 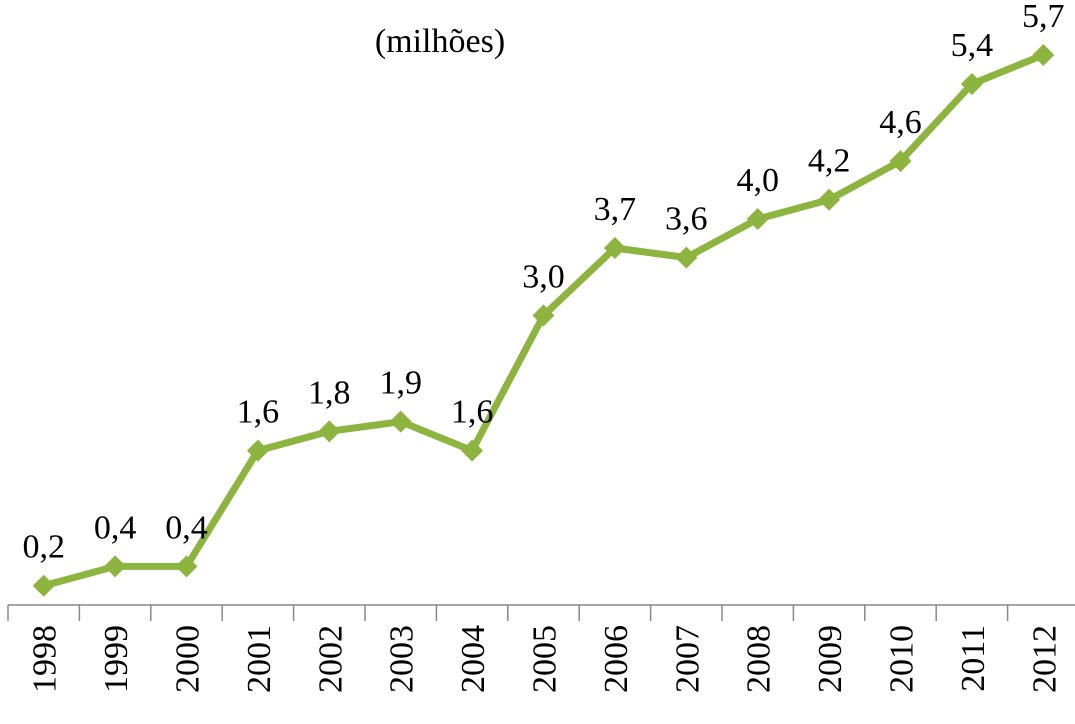 I want to click on data-label: 5,4, so click(x=972, y=45).